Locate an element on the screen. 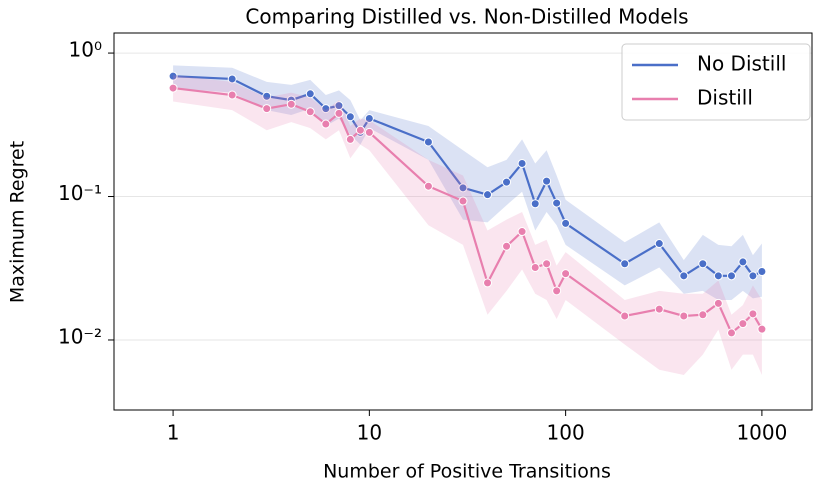 The width and height of the screenshot is (831, 493). x-axis-label: Number of Positive Transitions is located at coordinates (467, 472).